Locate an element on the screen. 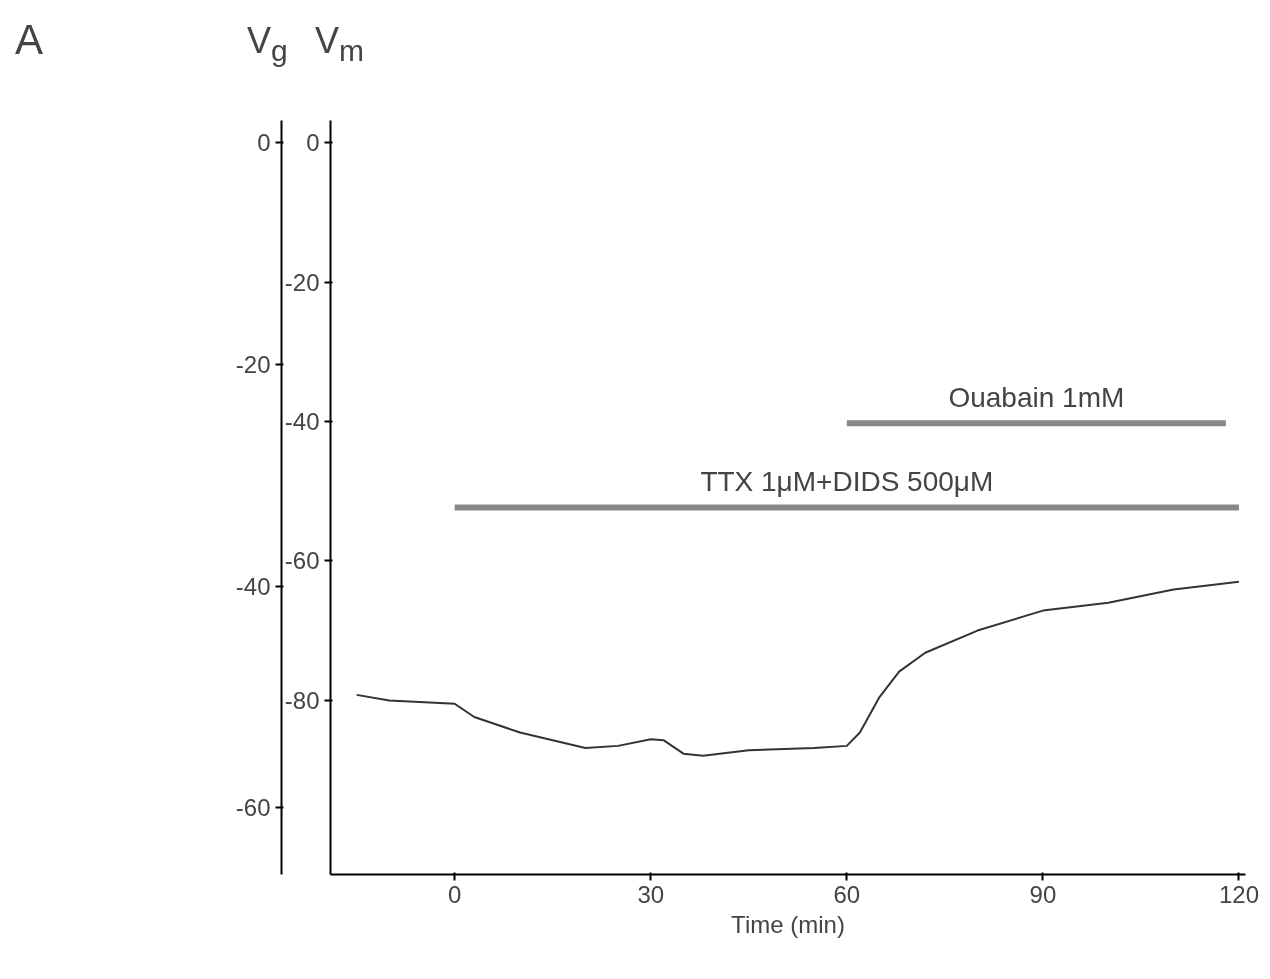  series-label: Ouabain 1mM is located at coordinates (1036, 398).